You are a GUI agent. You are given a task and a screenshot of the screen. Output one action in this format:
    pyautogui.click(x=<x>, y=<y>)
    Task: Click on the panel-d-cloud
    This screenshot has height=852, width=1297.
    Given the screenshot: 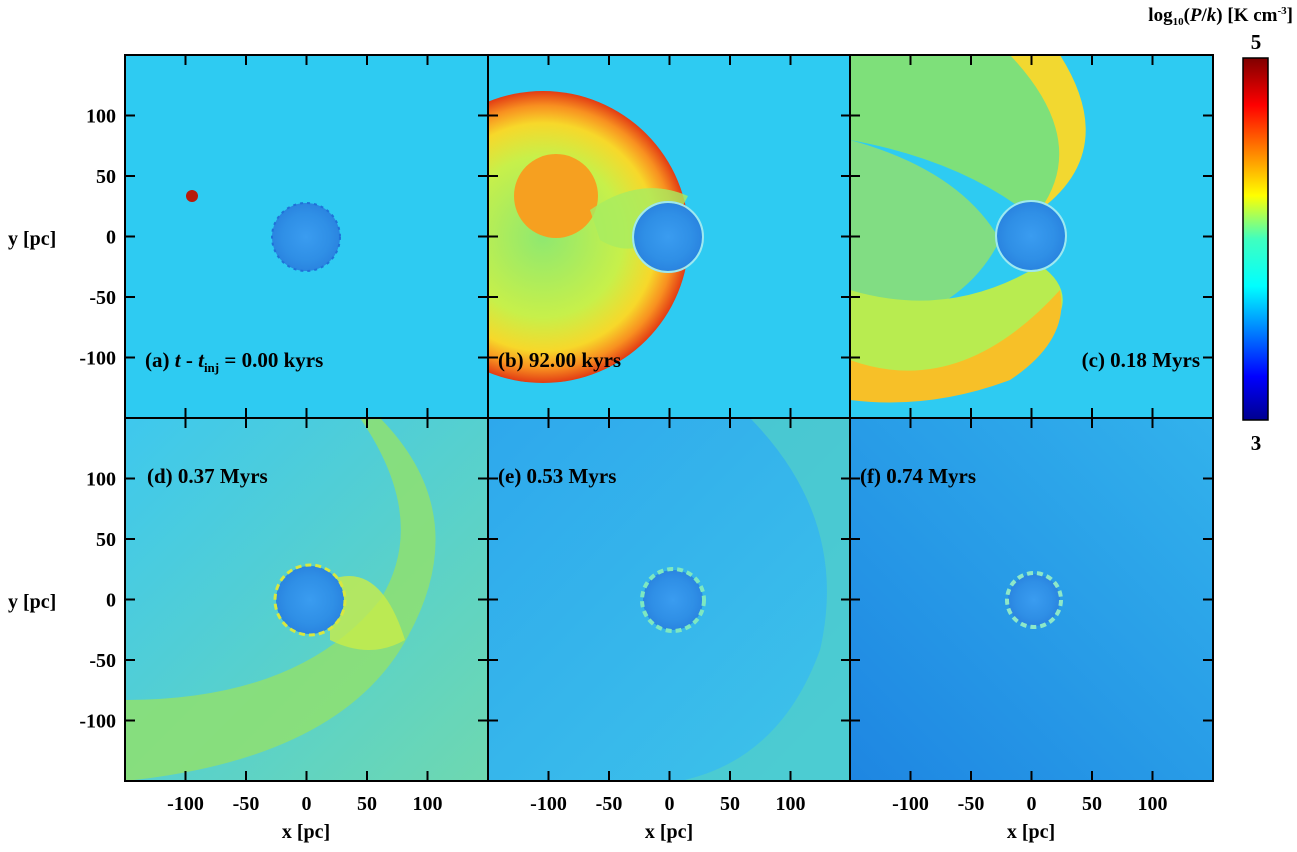 What is the action you would take?
    pyautogui.click(x=310, y=600)
    